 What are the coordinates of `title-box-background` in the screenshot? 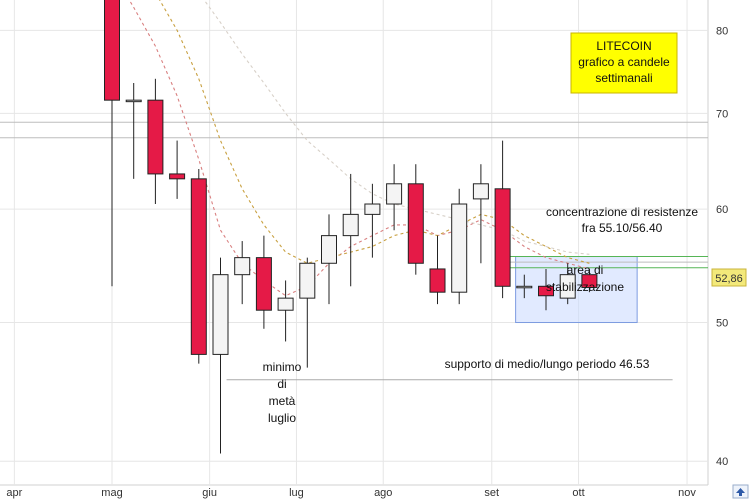 It's located at (624, 63).